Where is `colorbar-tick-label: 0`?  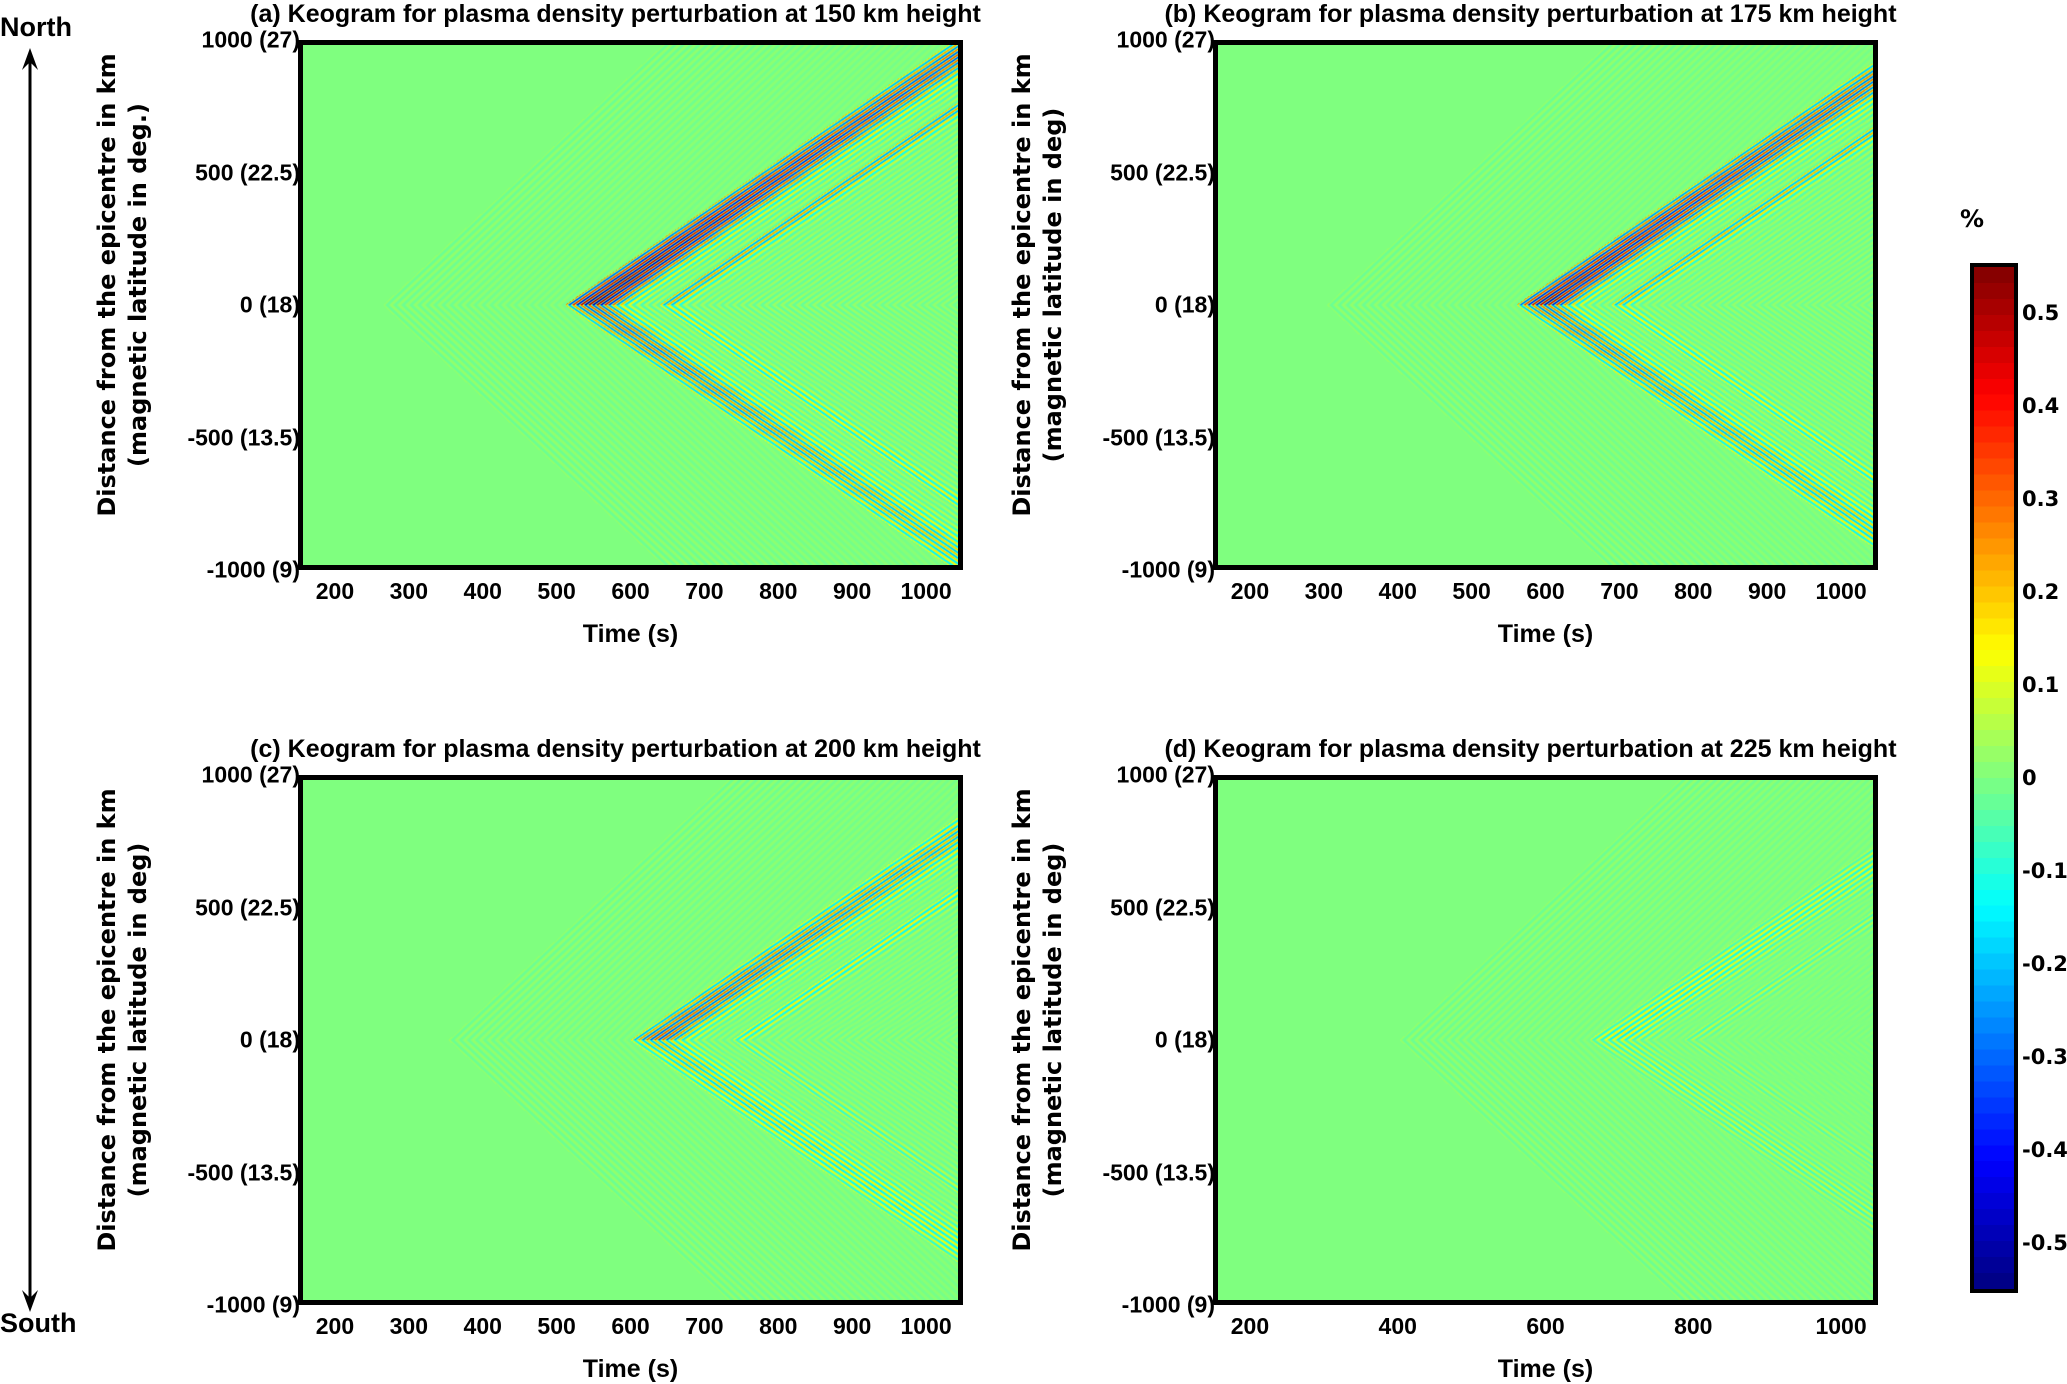 colorbar-tick-label: 0 is located at coordinates (2029, 778).